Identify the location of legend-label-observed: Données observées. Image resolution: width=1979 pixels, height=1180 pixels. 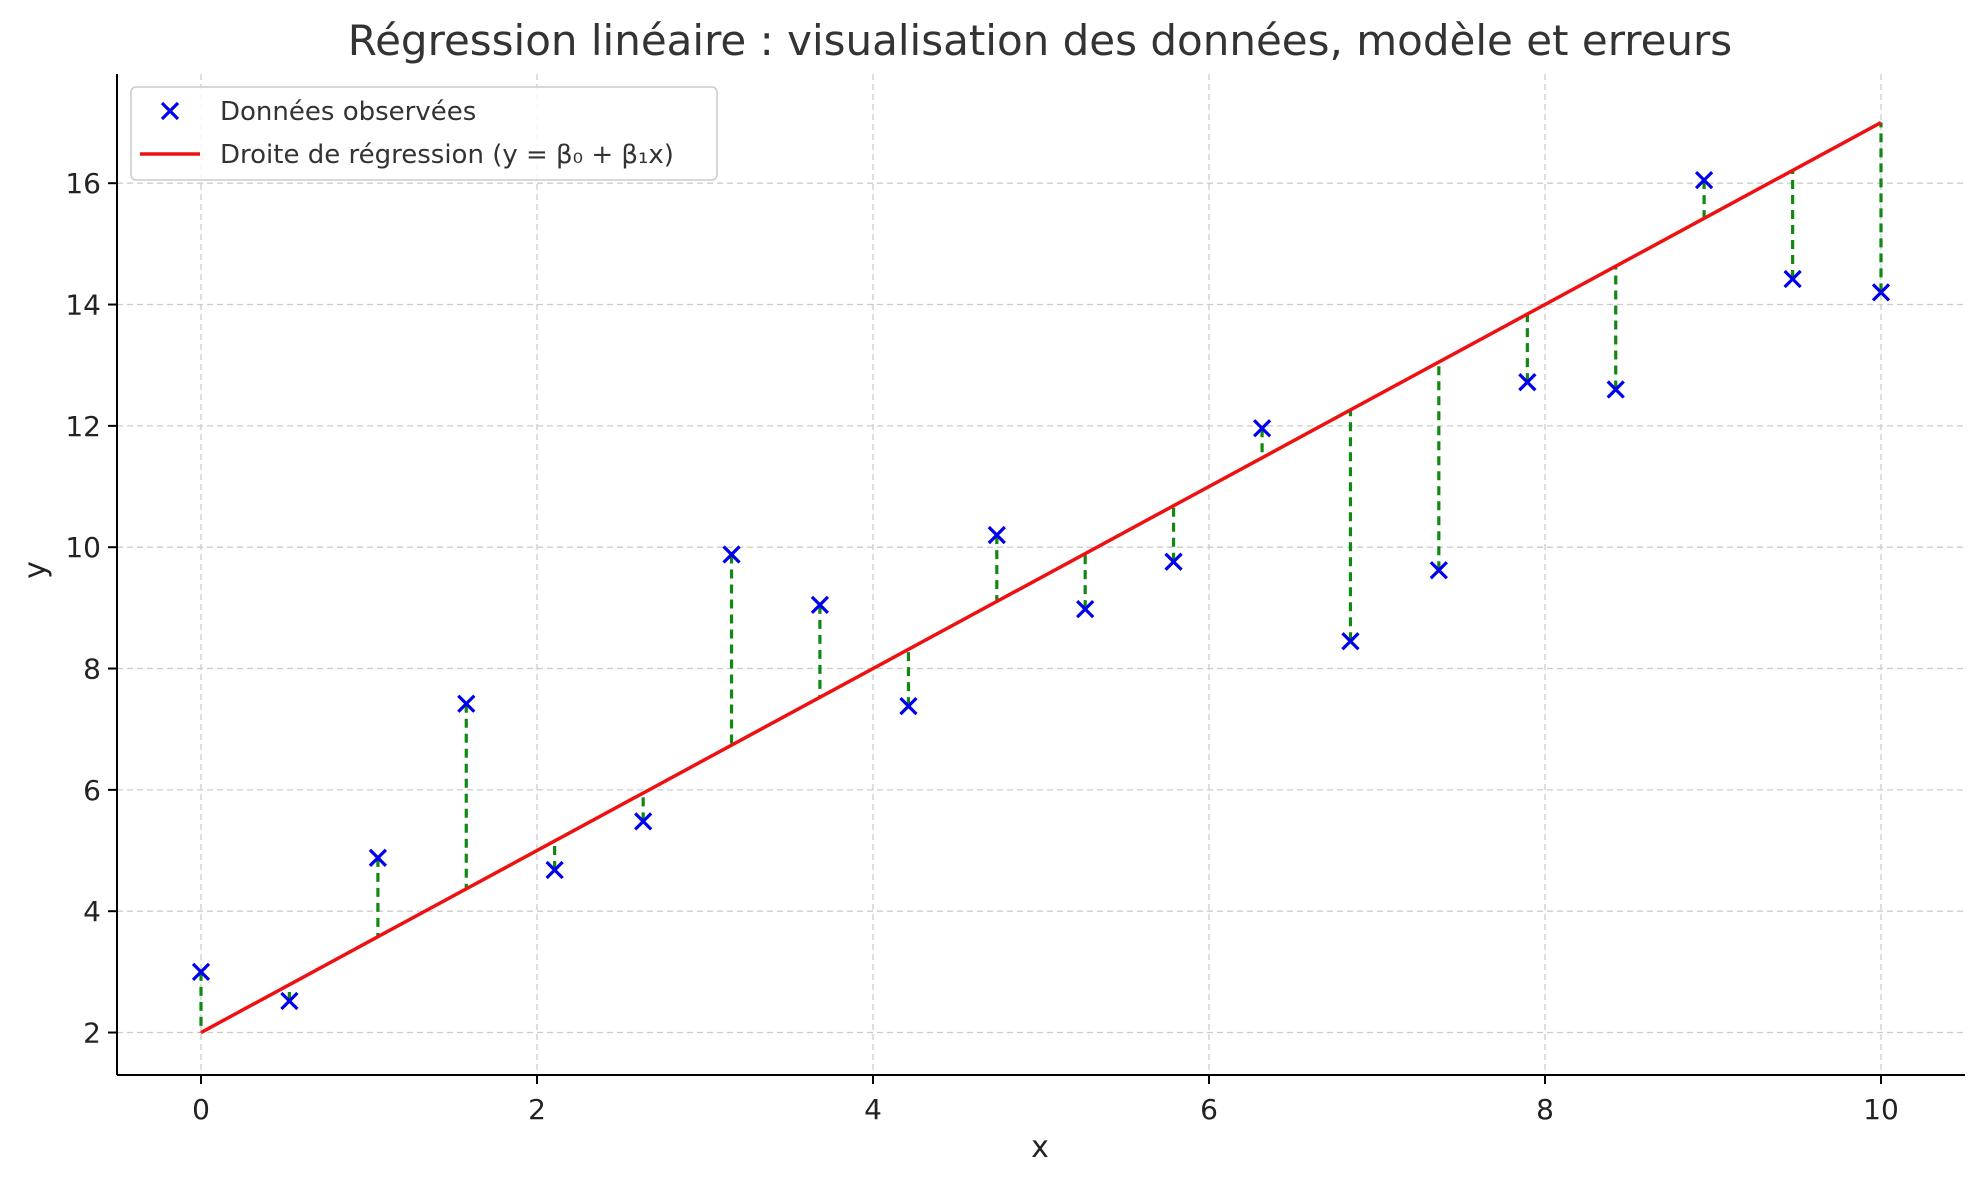
(348, 112).